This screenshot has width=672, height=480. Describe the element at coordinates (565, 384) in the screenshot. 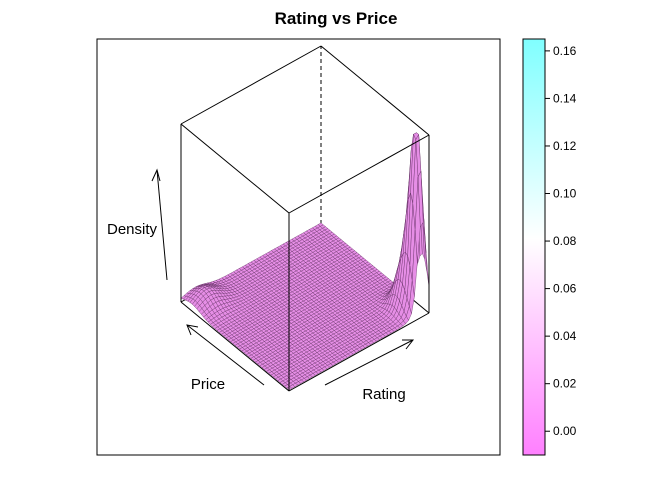

I see `colorbar-tick-label: 0.02` at that location.